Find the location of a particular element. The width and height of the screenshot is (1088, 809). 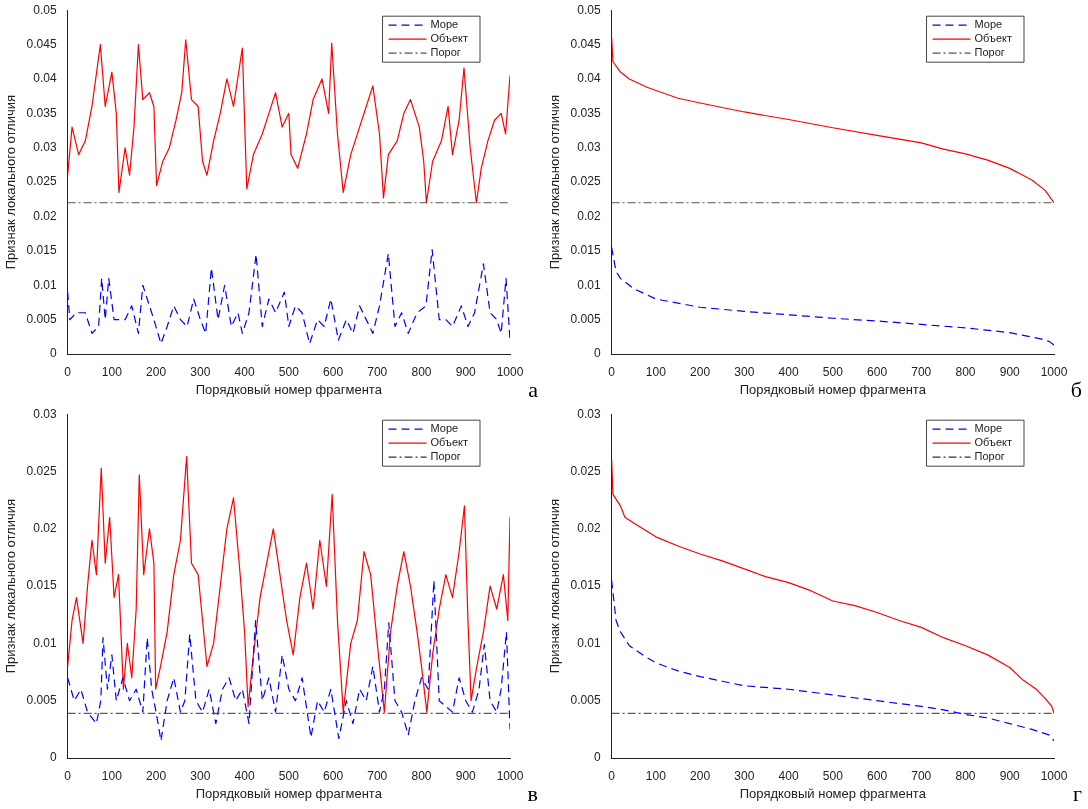

text: в is located at coordinates (532, 793).